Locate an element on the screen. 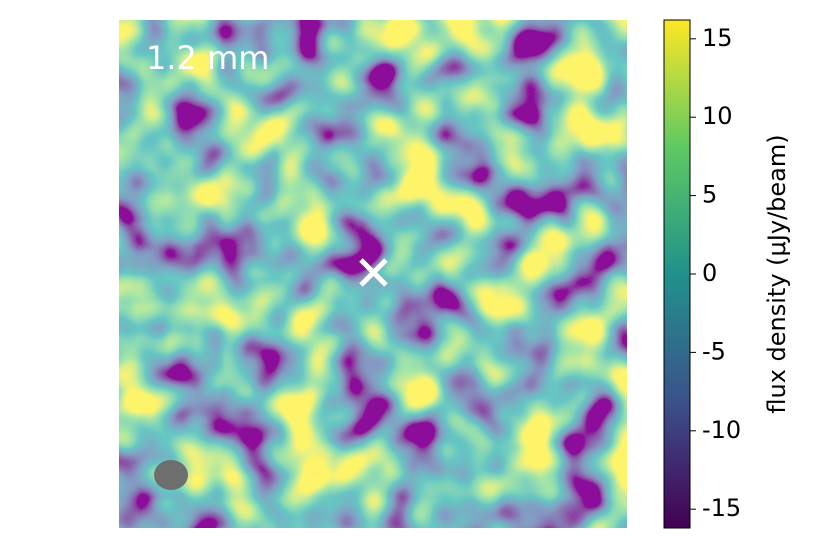 This screenshot has width=830, height=558. colorbar-label: flux density (μJy/beam) is located at coordinates (777, 273).